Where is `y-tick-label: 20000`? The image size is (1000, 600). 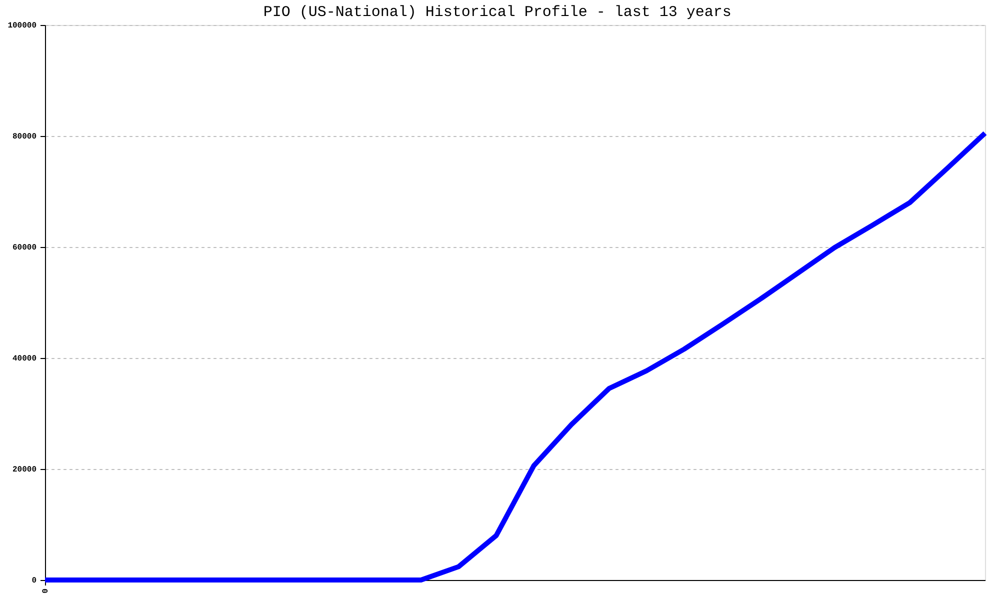 y-tick-label: 20000 is located at coordinates (24, 470).